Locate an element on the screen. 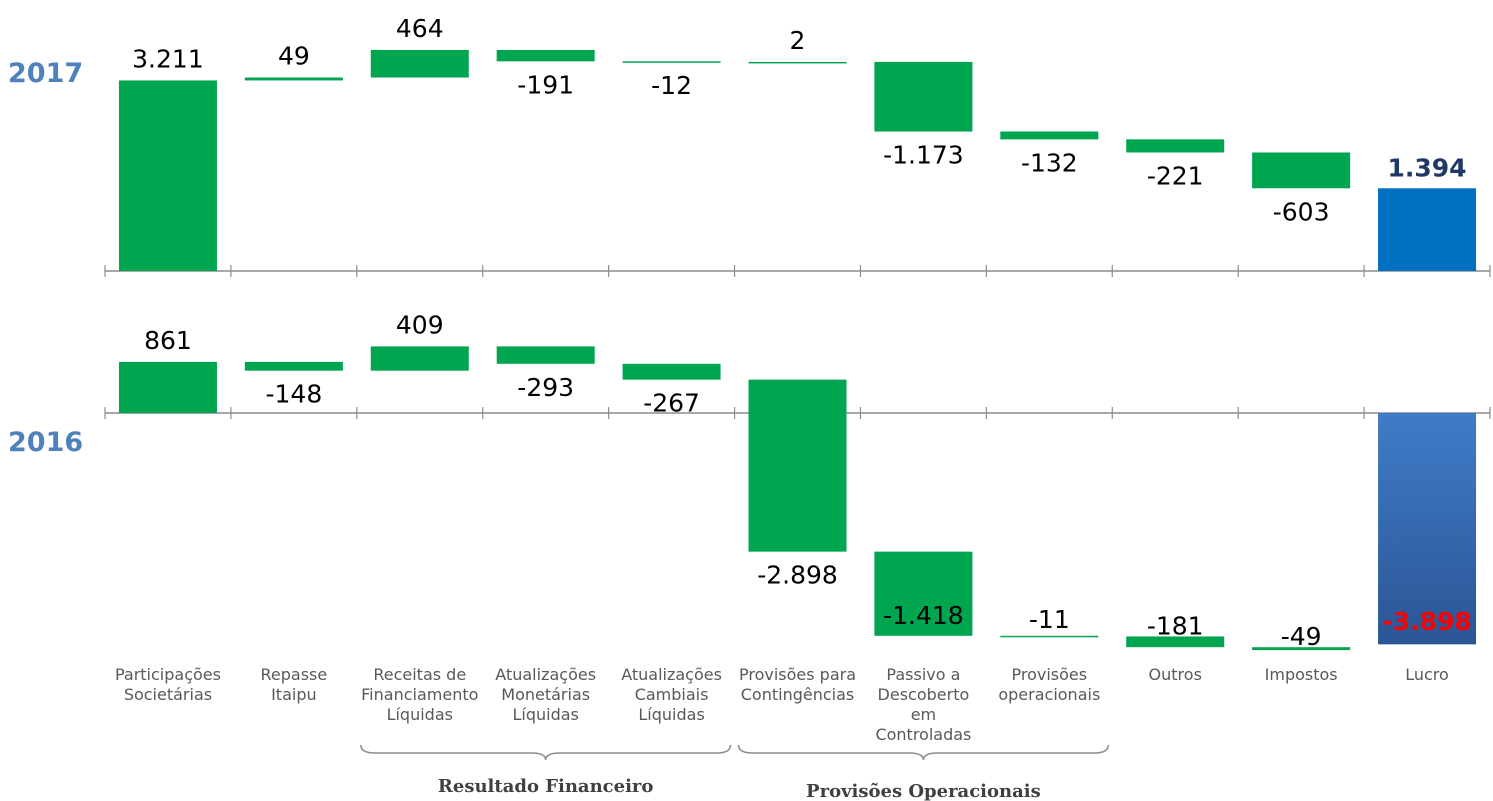 The width and height of the screenshot is (1493, 801). value-label-2016: 409 is located at coordinates (420, 324).